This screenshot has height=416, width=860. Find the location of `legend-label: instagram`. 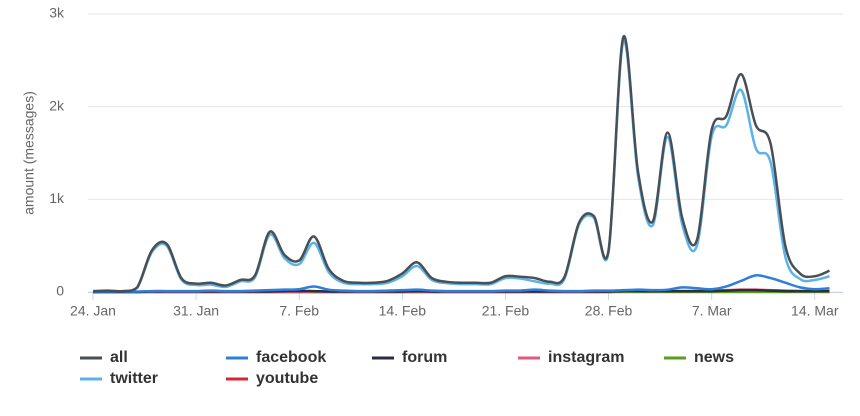

legend-label: instagram is located at coordinates (586, 357).